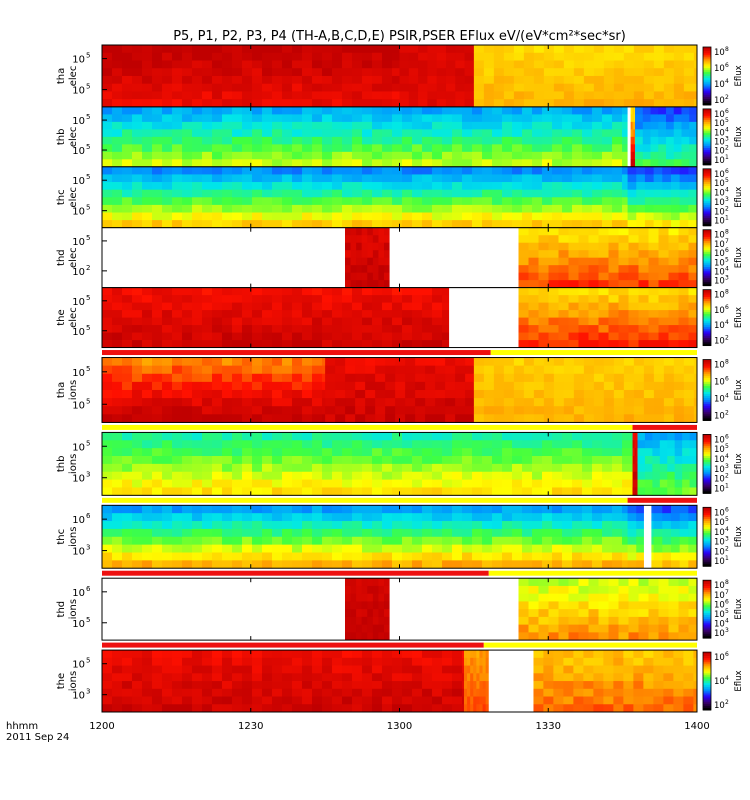 The height and width of the screenshot is (800, 750). Describe the element at coordinates (727, 268) in the screenshot. I see `colorbar-tick-exponent: 4` at that location.